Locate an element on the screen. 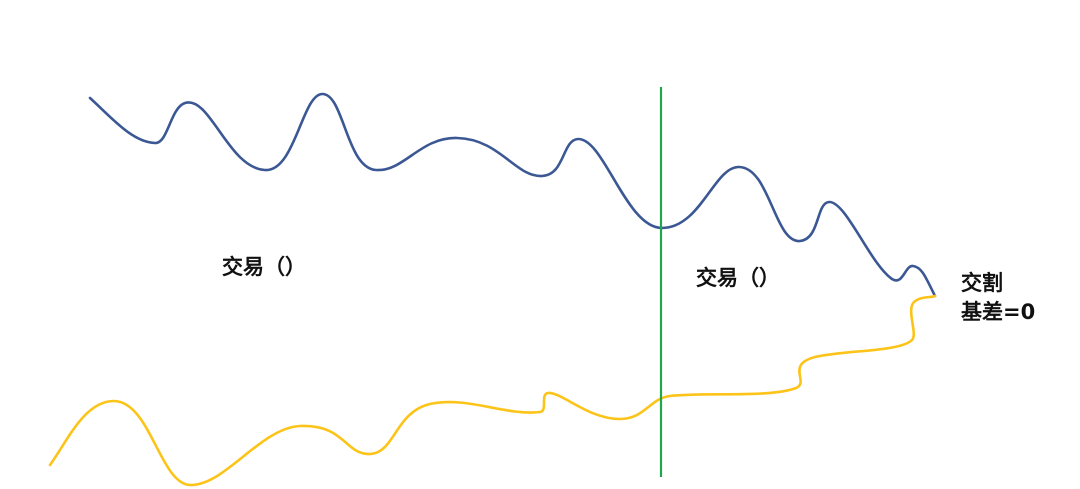 This screenshot has height=489, width=1080. left-phase-label: 交易（） is located at coordinates (264, 267).